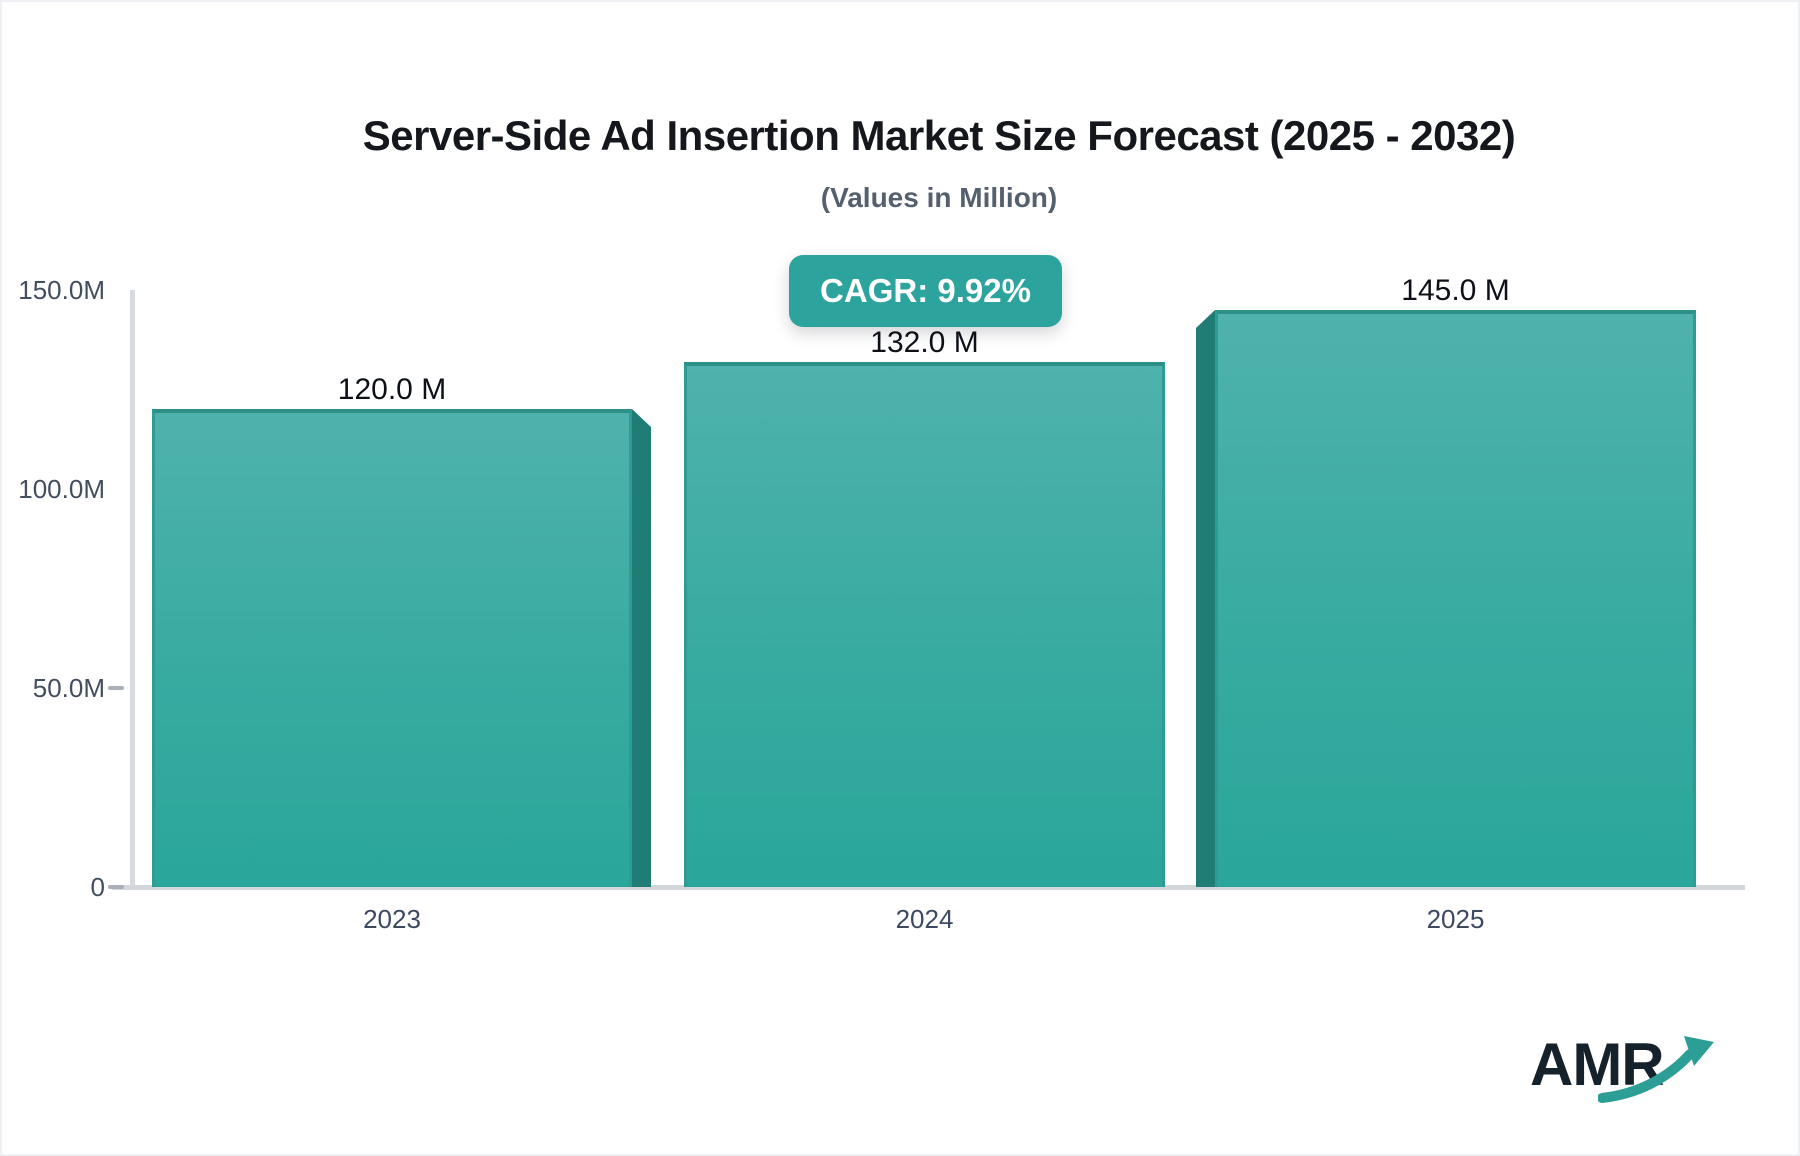 The width and height of the screenshot is (1800, 1156). Describe the element at coordinates (925, 291) in the screenshot. I see `cagr-badge: CAGR: 9.92%` at that location.